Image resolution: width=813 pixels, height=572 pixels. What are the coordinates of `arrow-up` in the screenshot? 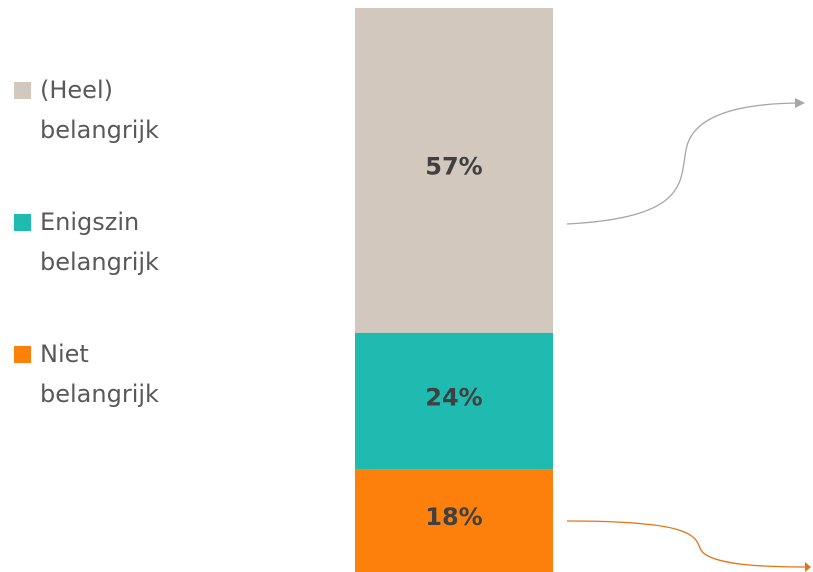 It's located at (685, 161).